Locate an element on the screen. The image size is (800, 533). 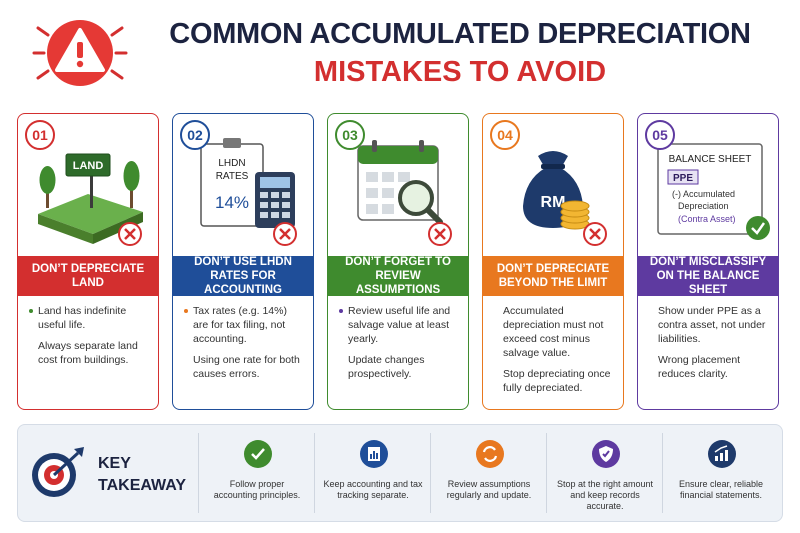
card-number: 04 is located at coordinates (505, 135).